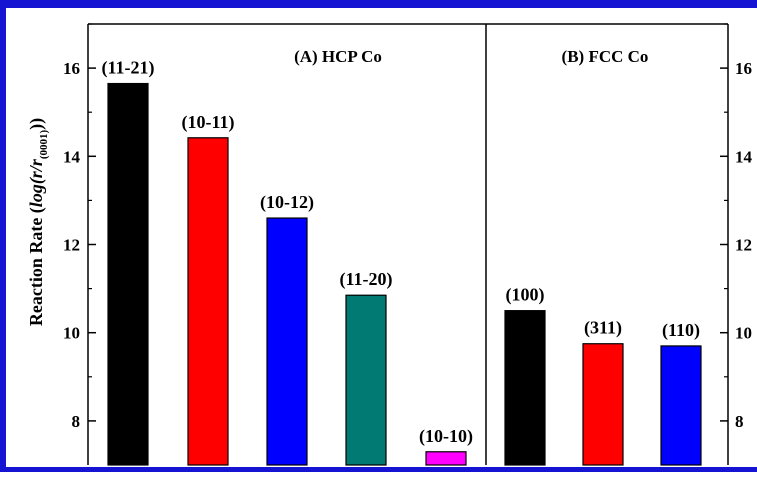 The height and width of the screenshot is (477, 757). Describe the element at coordinates (36, 266) in the screenshot. I see `y-axis-label-main: Reaction Rate (` at that location.